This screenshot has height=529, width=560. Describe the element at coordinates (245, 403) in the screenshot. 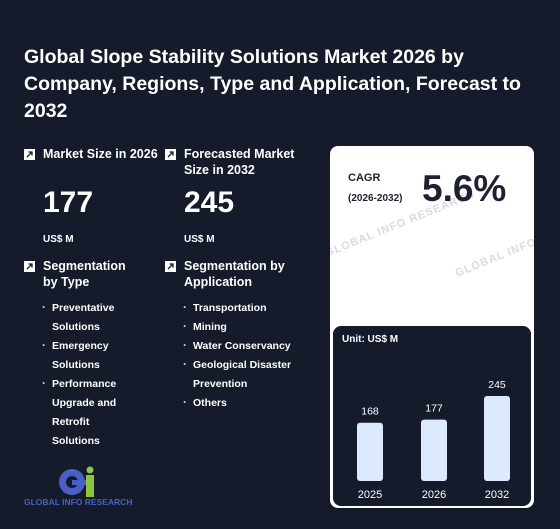

I see `list-item: Others` at that location.